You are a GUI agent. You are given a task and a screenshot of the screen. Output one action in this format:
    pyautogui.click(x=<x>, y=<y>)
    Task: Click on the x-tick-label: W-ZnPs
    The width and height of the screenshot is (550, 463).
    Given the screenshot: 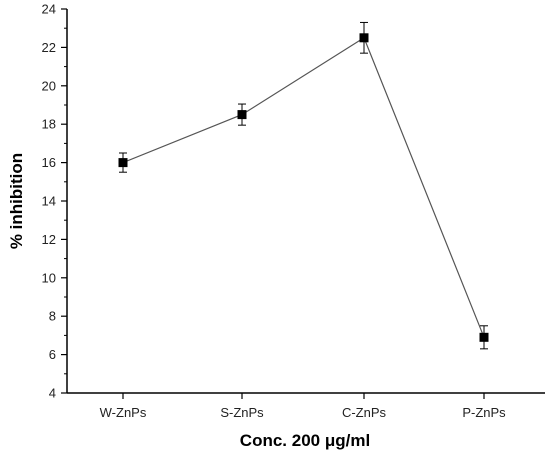 What is the action you would take?
    pyautogui.click(x=123, y=412)
    